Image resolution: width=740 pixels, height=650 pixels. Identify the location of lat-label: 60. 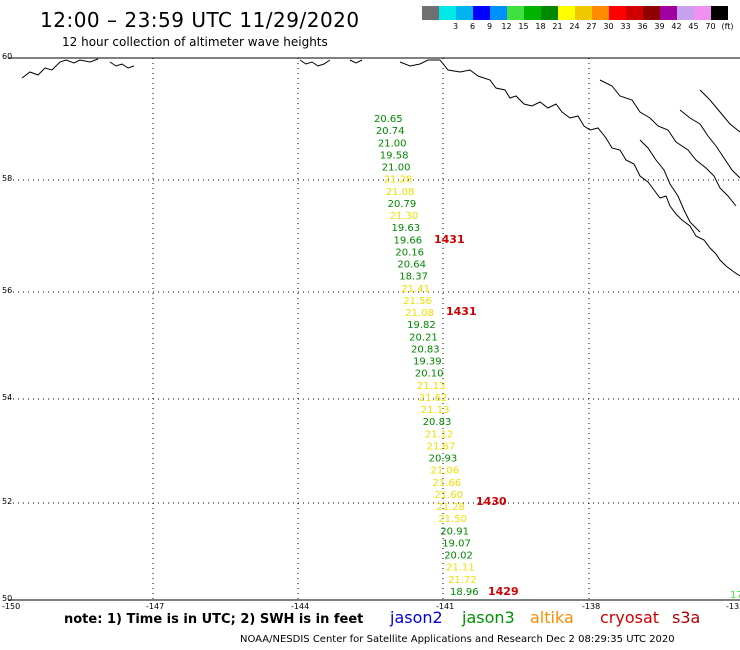
(7, 56).